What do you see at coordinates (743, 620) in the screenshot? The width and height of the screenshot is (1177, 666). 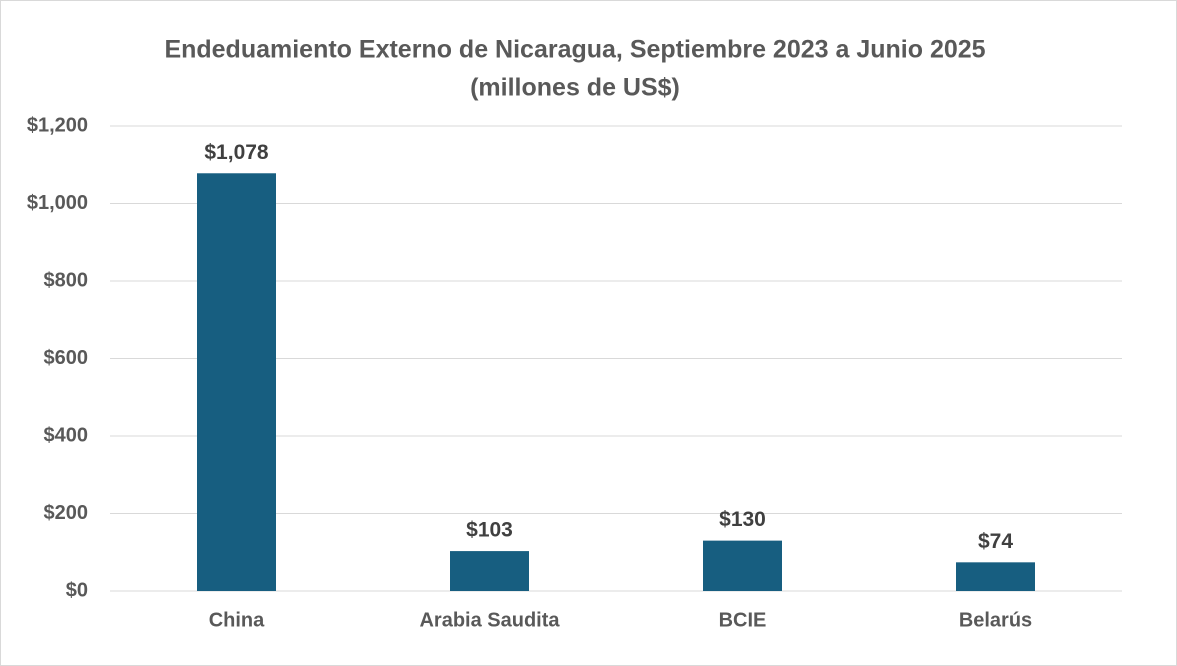 I see `x-tick-label: BCIE` at bounding box center [743, 620].